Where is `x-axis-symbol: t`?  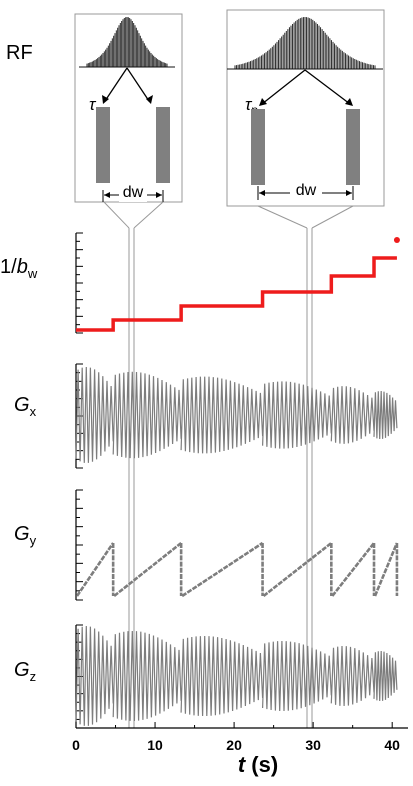 x-axis-symbol: t is located at coordinates (242, 764).